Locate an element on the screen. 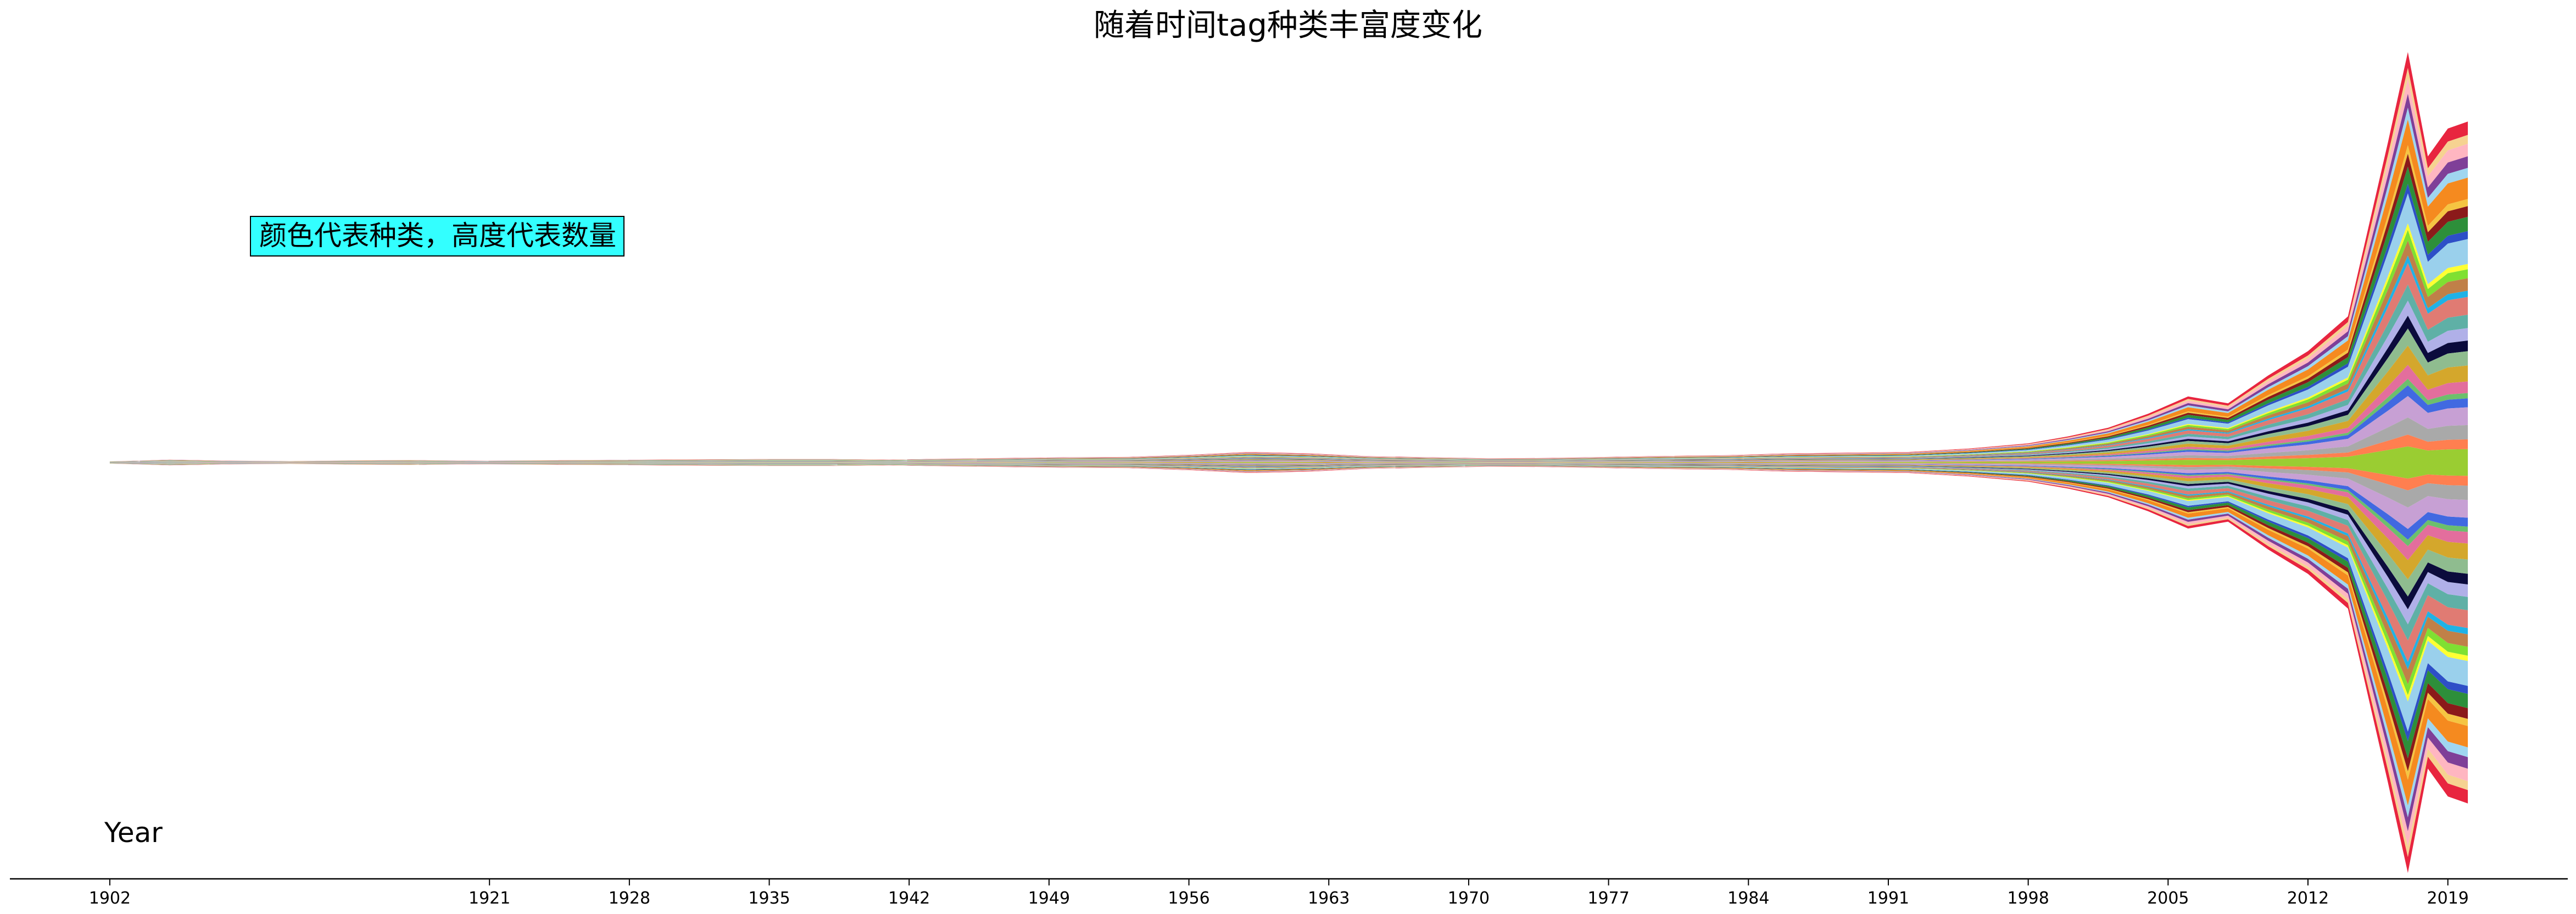  x-axis-label: Year is located at coordinates (133, 833).